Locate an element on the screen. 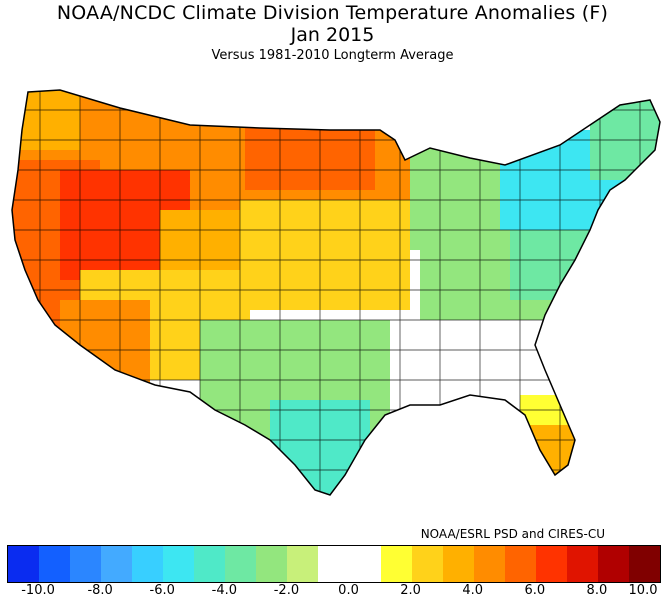 The image size is (665, 600). scale-tick-label: -4.0 is located at coordinates (224, 590).